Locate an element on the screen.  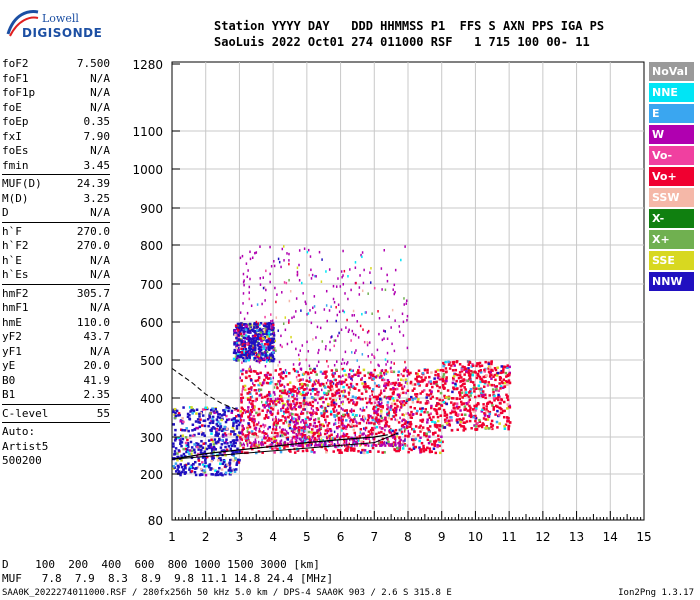
upper-dashed-trace is located at coordinates (205, 389).